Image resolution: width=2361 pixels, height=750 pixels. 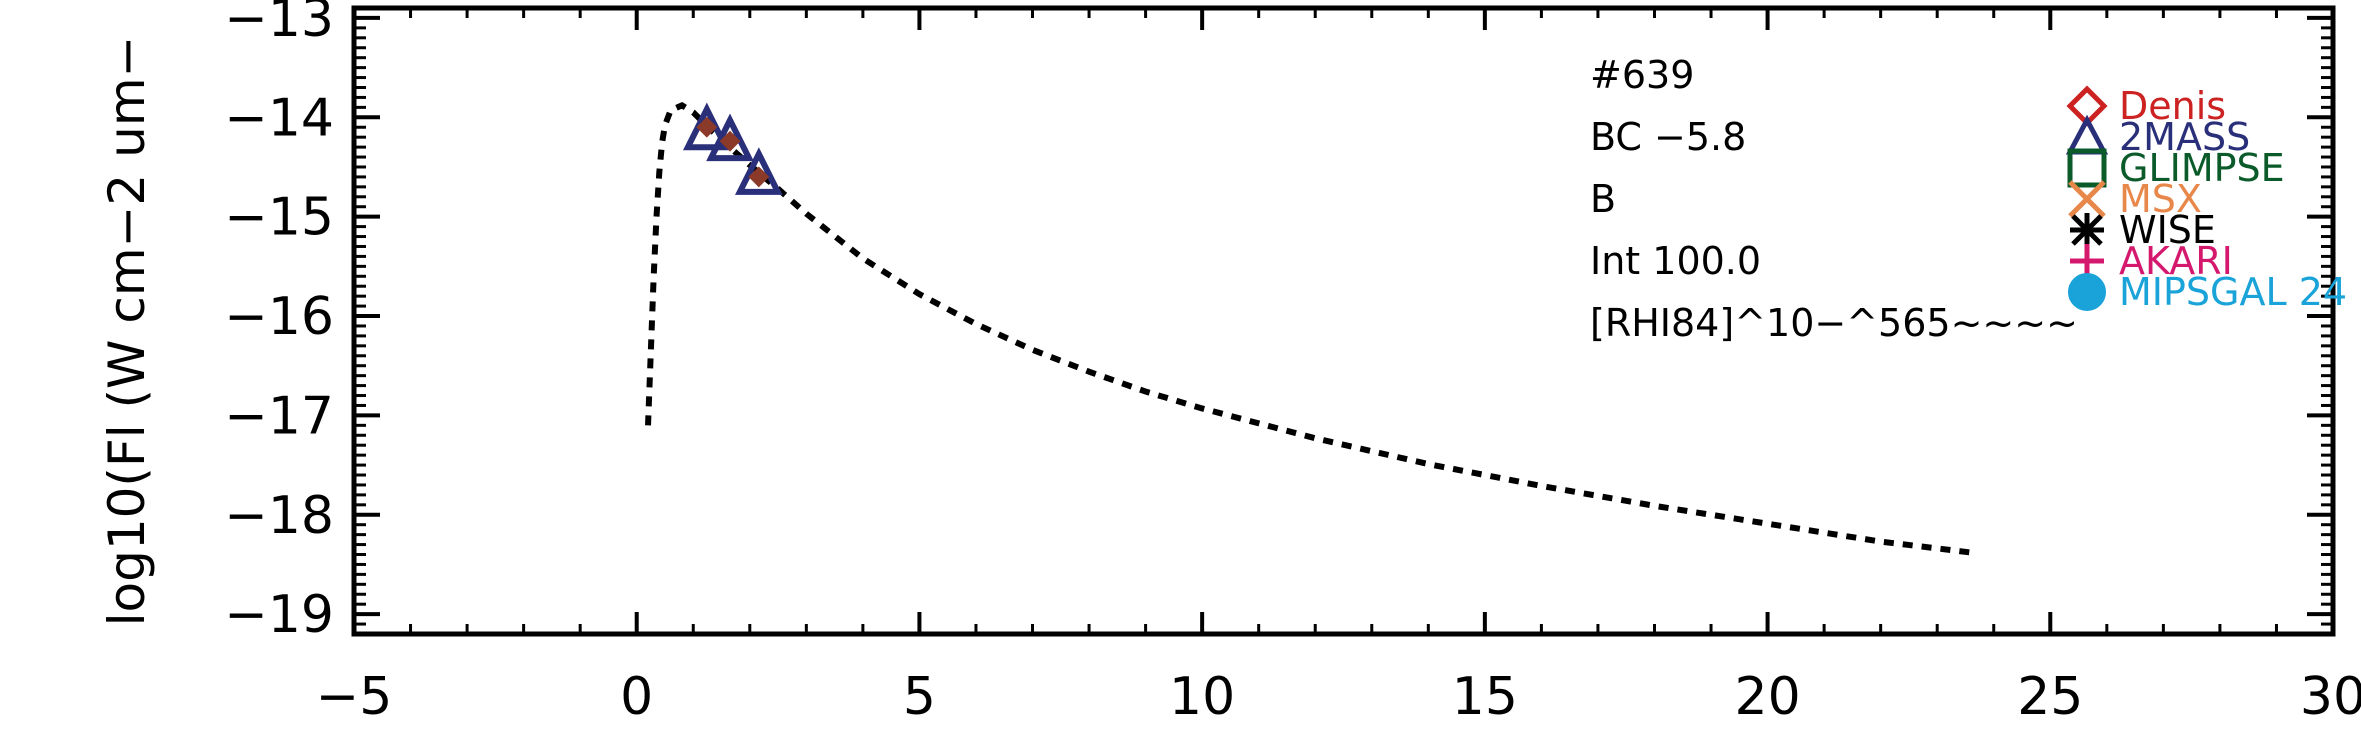 I want to click on legend-label: Denis, so click(x=2172, y=106).